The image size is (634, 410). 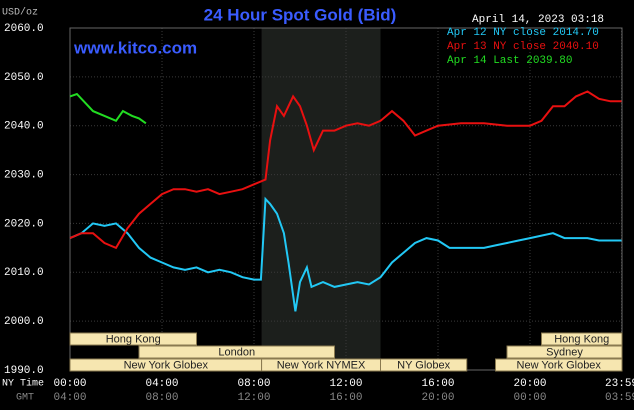 I want to click on legend-entry: Apr 13 NY close 2040.10, so click(x=523, y=47).